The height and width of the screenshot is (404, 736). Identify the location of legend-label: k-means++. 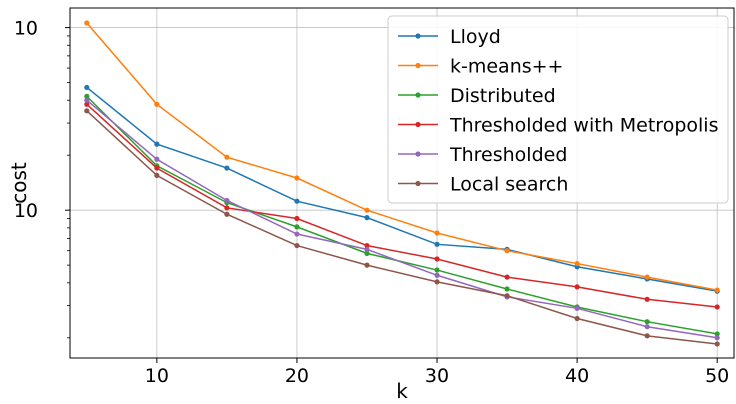
(506, 67).